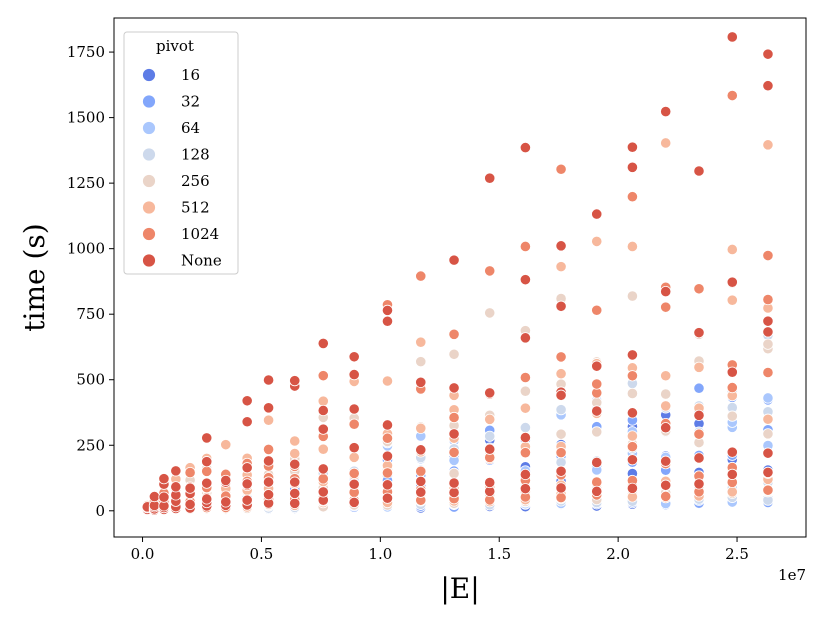  What do you see at coordinates (86, 52) in the screenshot?
I see `y-tick-label: 1750` at bounding box center [86, 52].